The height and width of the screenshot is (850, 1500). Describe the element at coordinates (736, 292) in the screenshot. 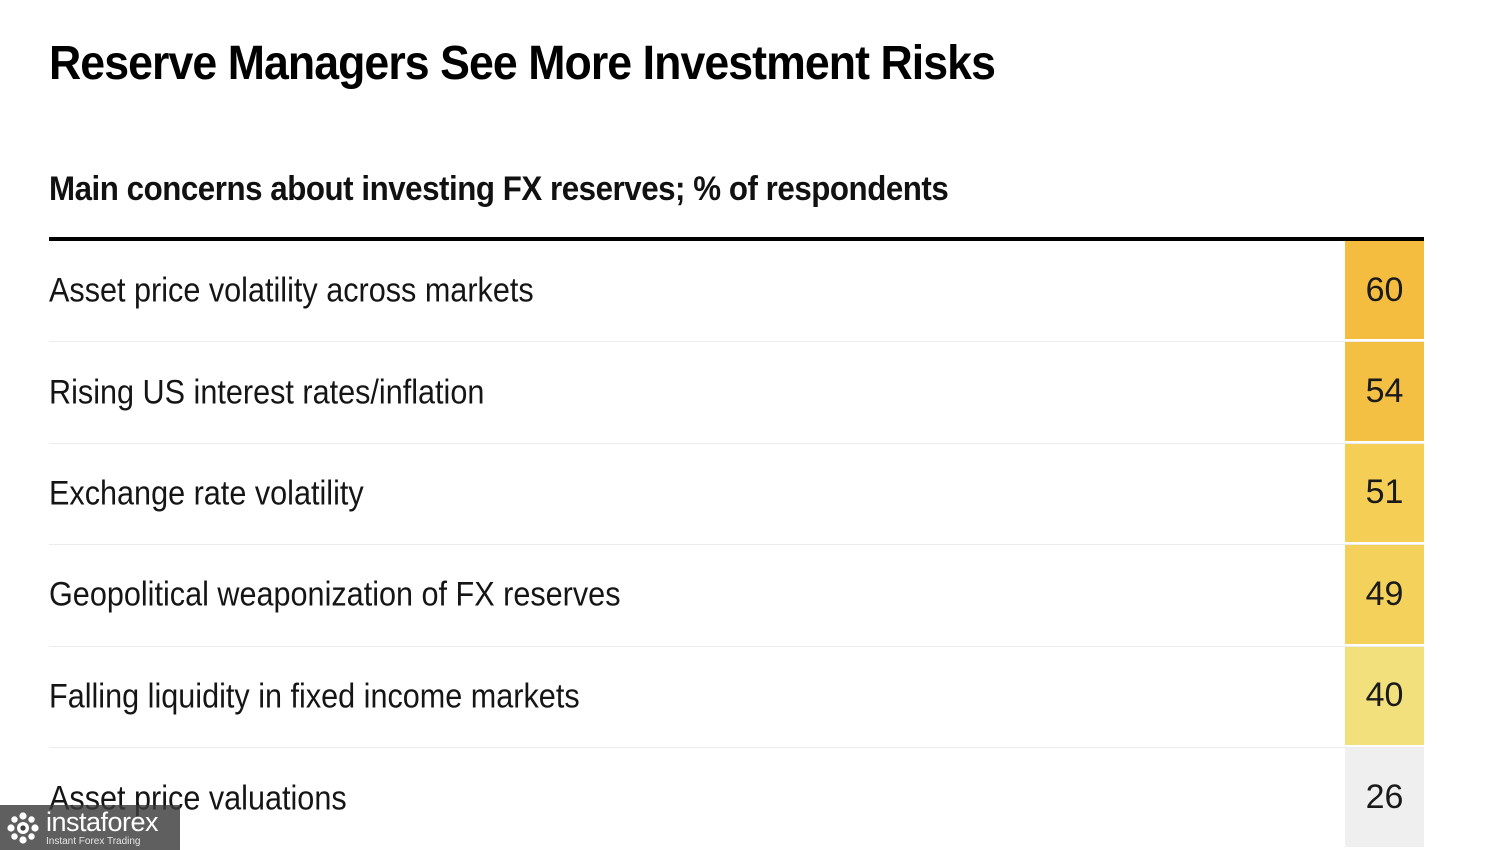

I see `table-row: Asset price volatility across markets 60` at that location.